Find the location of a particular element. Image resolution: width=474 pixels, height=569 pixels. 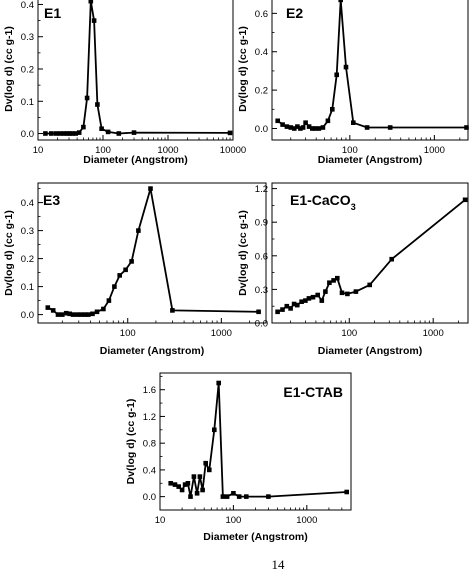

e1-y-tick-label: 0.1 is located at coordinates (27, 102).